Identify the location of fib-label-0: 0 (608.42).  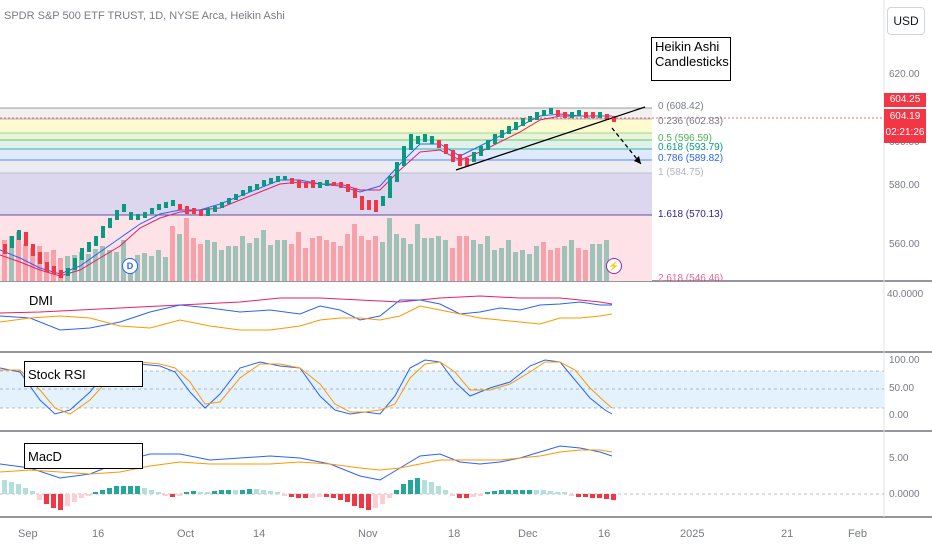
(681, 106).